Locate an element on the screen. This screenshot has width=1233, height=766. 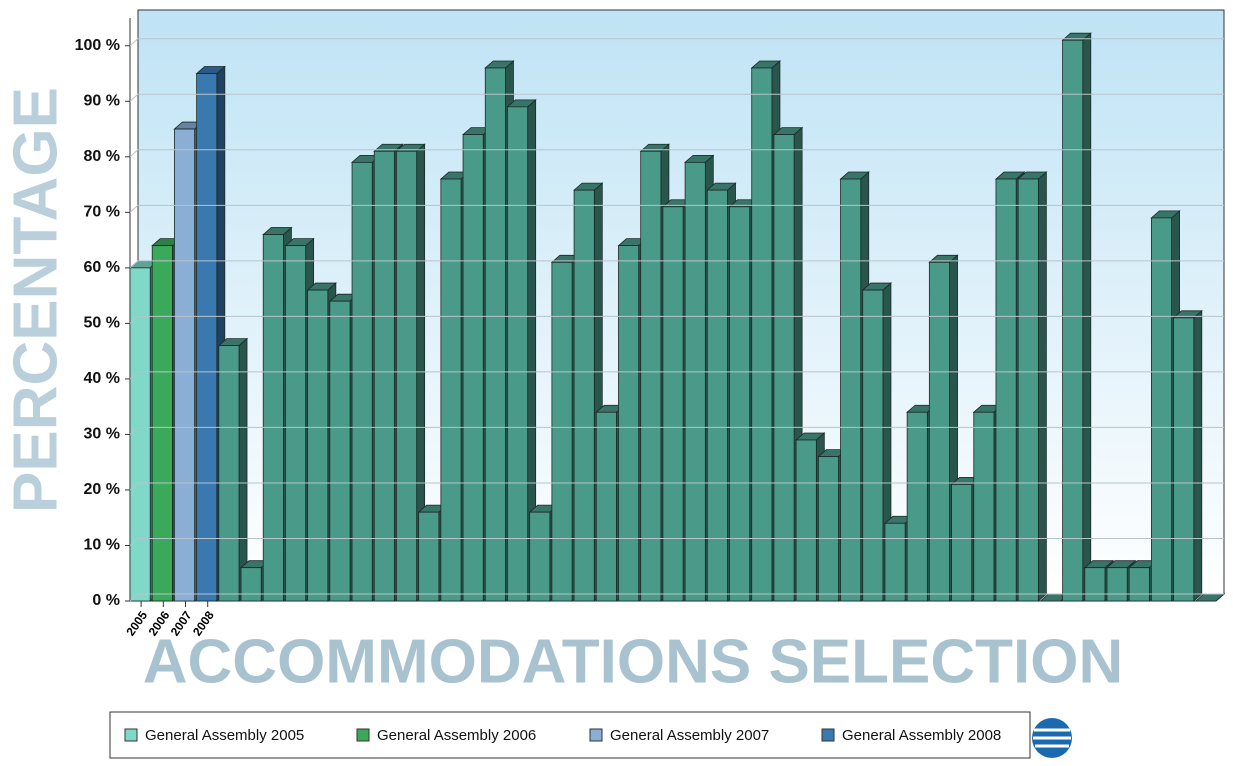
legend is located at coordinates (570, 735).